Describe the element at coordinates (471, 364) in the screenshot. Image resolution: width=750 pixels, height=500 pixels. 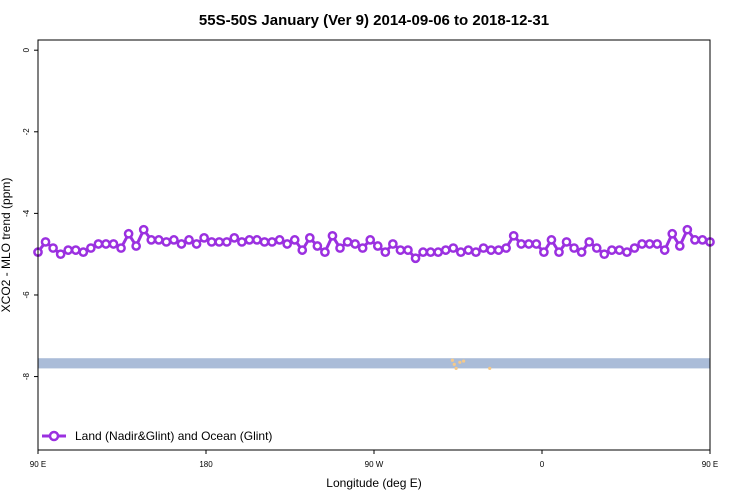
I see `land-highlight-layer` at that location.